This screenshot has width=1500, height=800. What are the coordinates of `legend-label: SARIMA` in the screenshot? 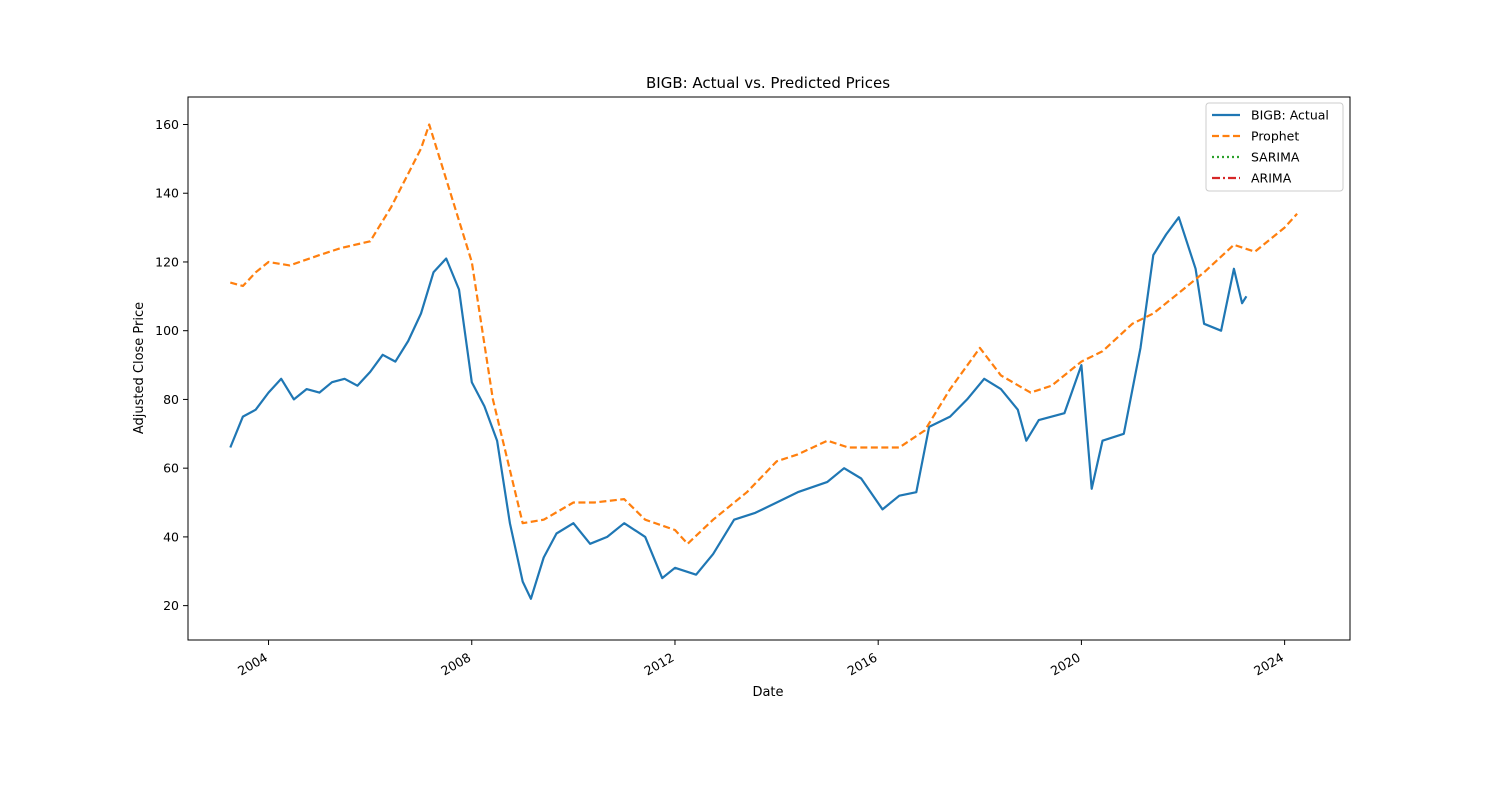 It's located at (1275, 157).